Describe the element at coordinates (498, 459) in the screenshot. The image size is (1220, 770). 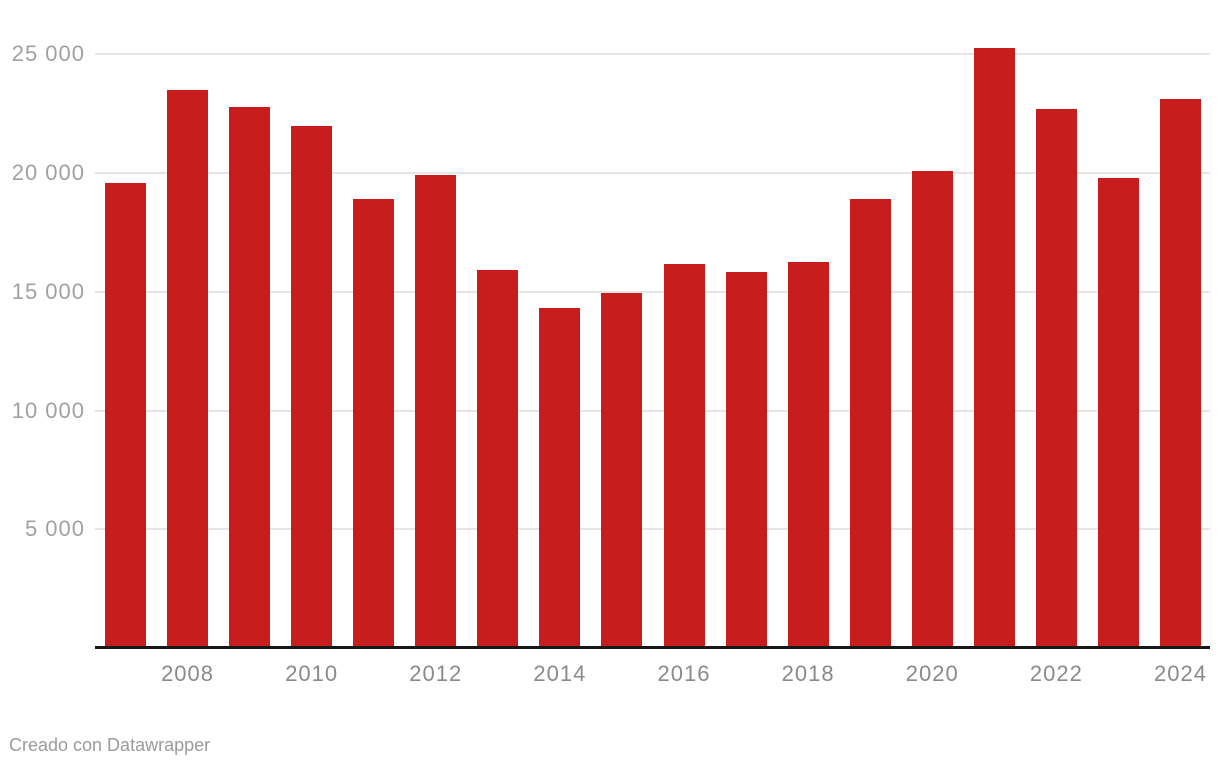
I see `bar-2013` at that location.